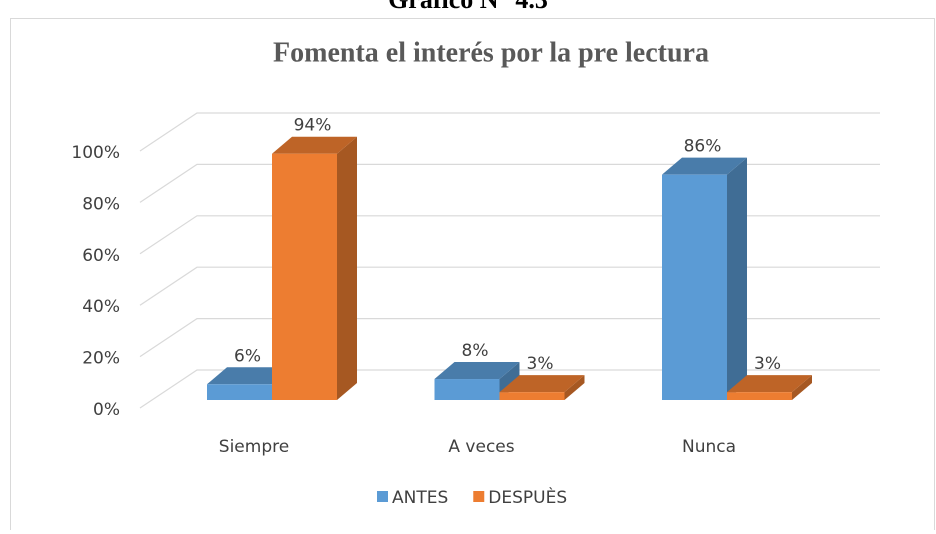 The image size is (936, 534). What do you see at coordinates (313, 126) in the screenshot?
I see `value-label: 94%` at bounding box center [313, 126].